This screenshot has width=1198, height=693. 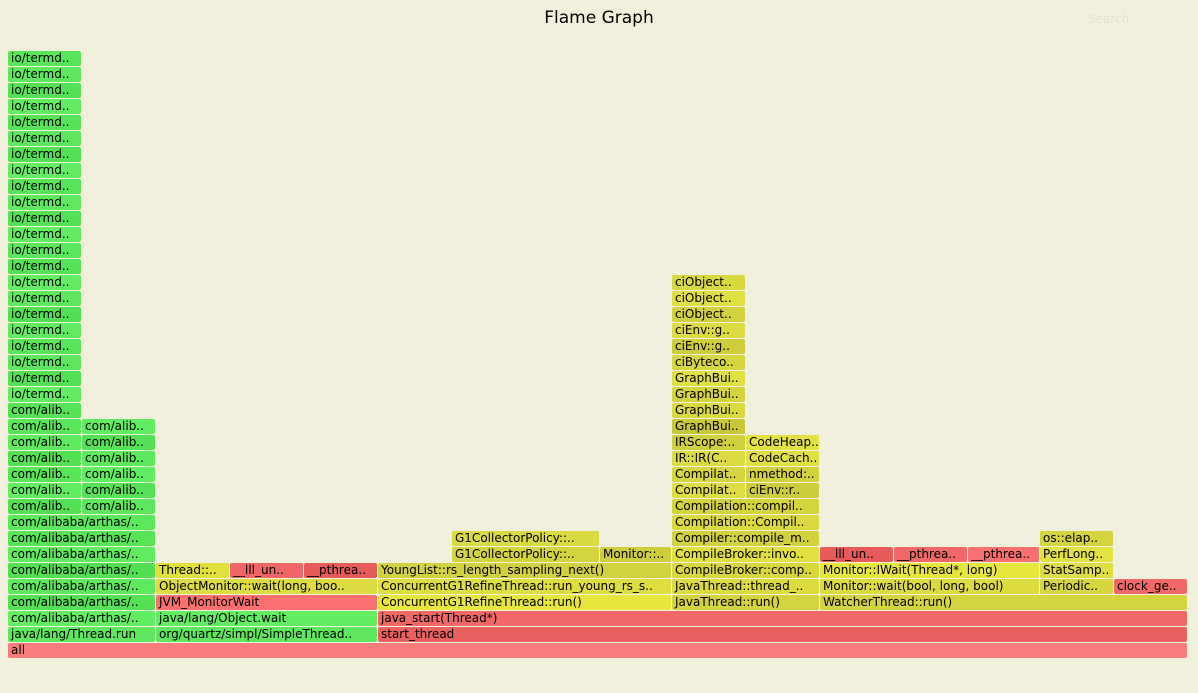 What do you see at coordinates (524, 602) in the screenshot?
I see `flame-frame: ConcurrentG1RefineThread::run()` at bounding box center [524, 602].